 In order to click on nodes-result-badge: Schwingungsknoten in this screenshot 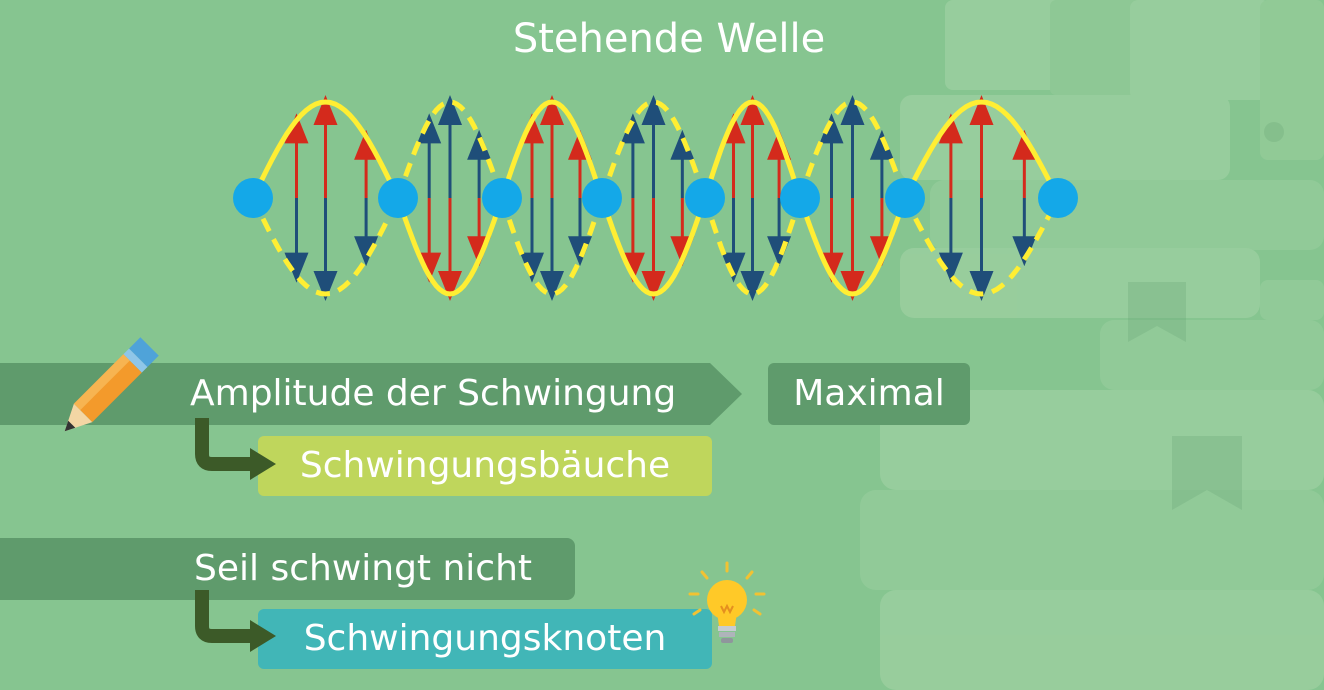, I will do `click(485, 639)`.